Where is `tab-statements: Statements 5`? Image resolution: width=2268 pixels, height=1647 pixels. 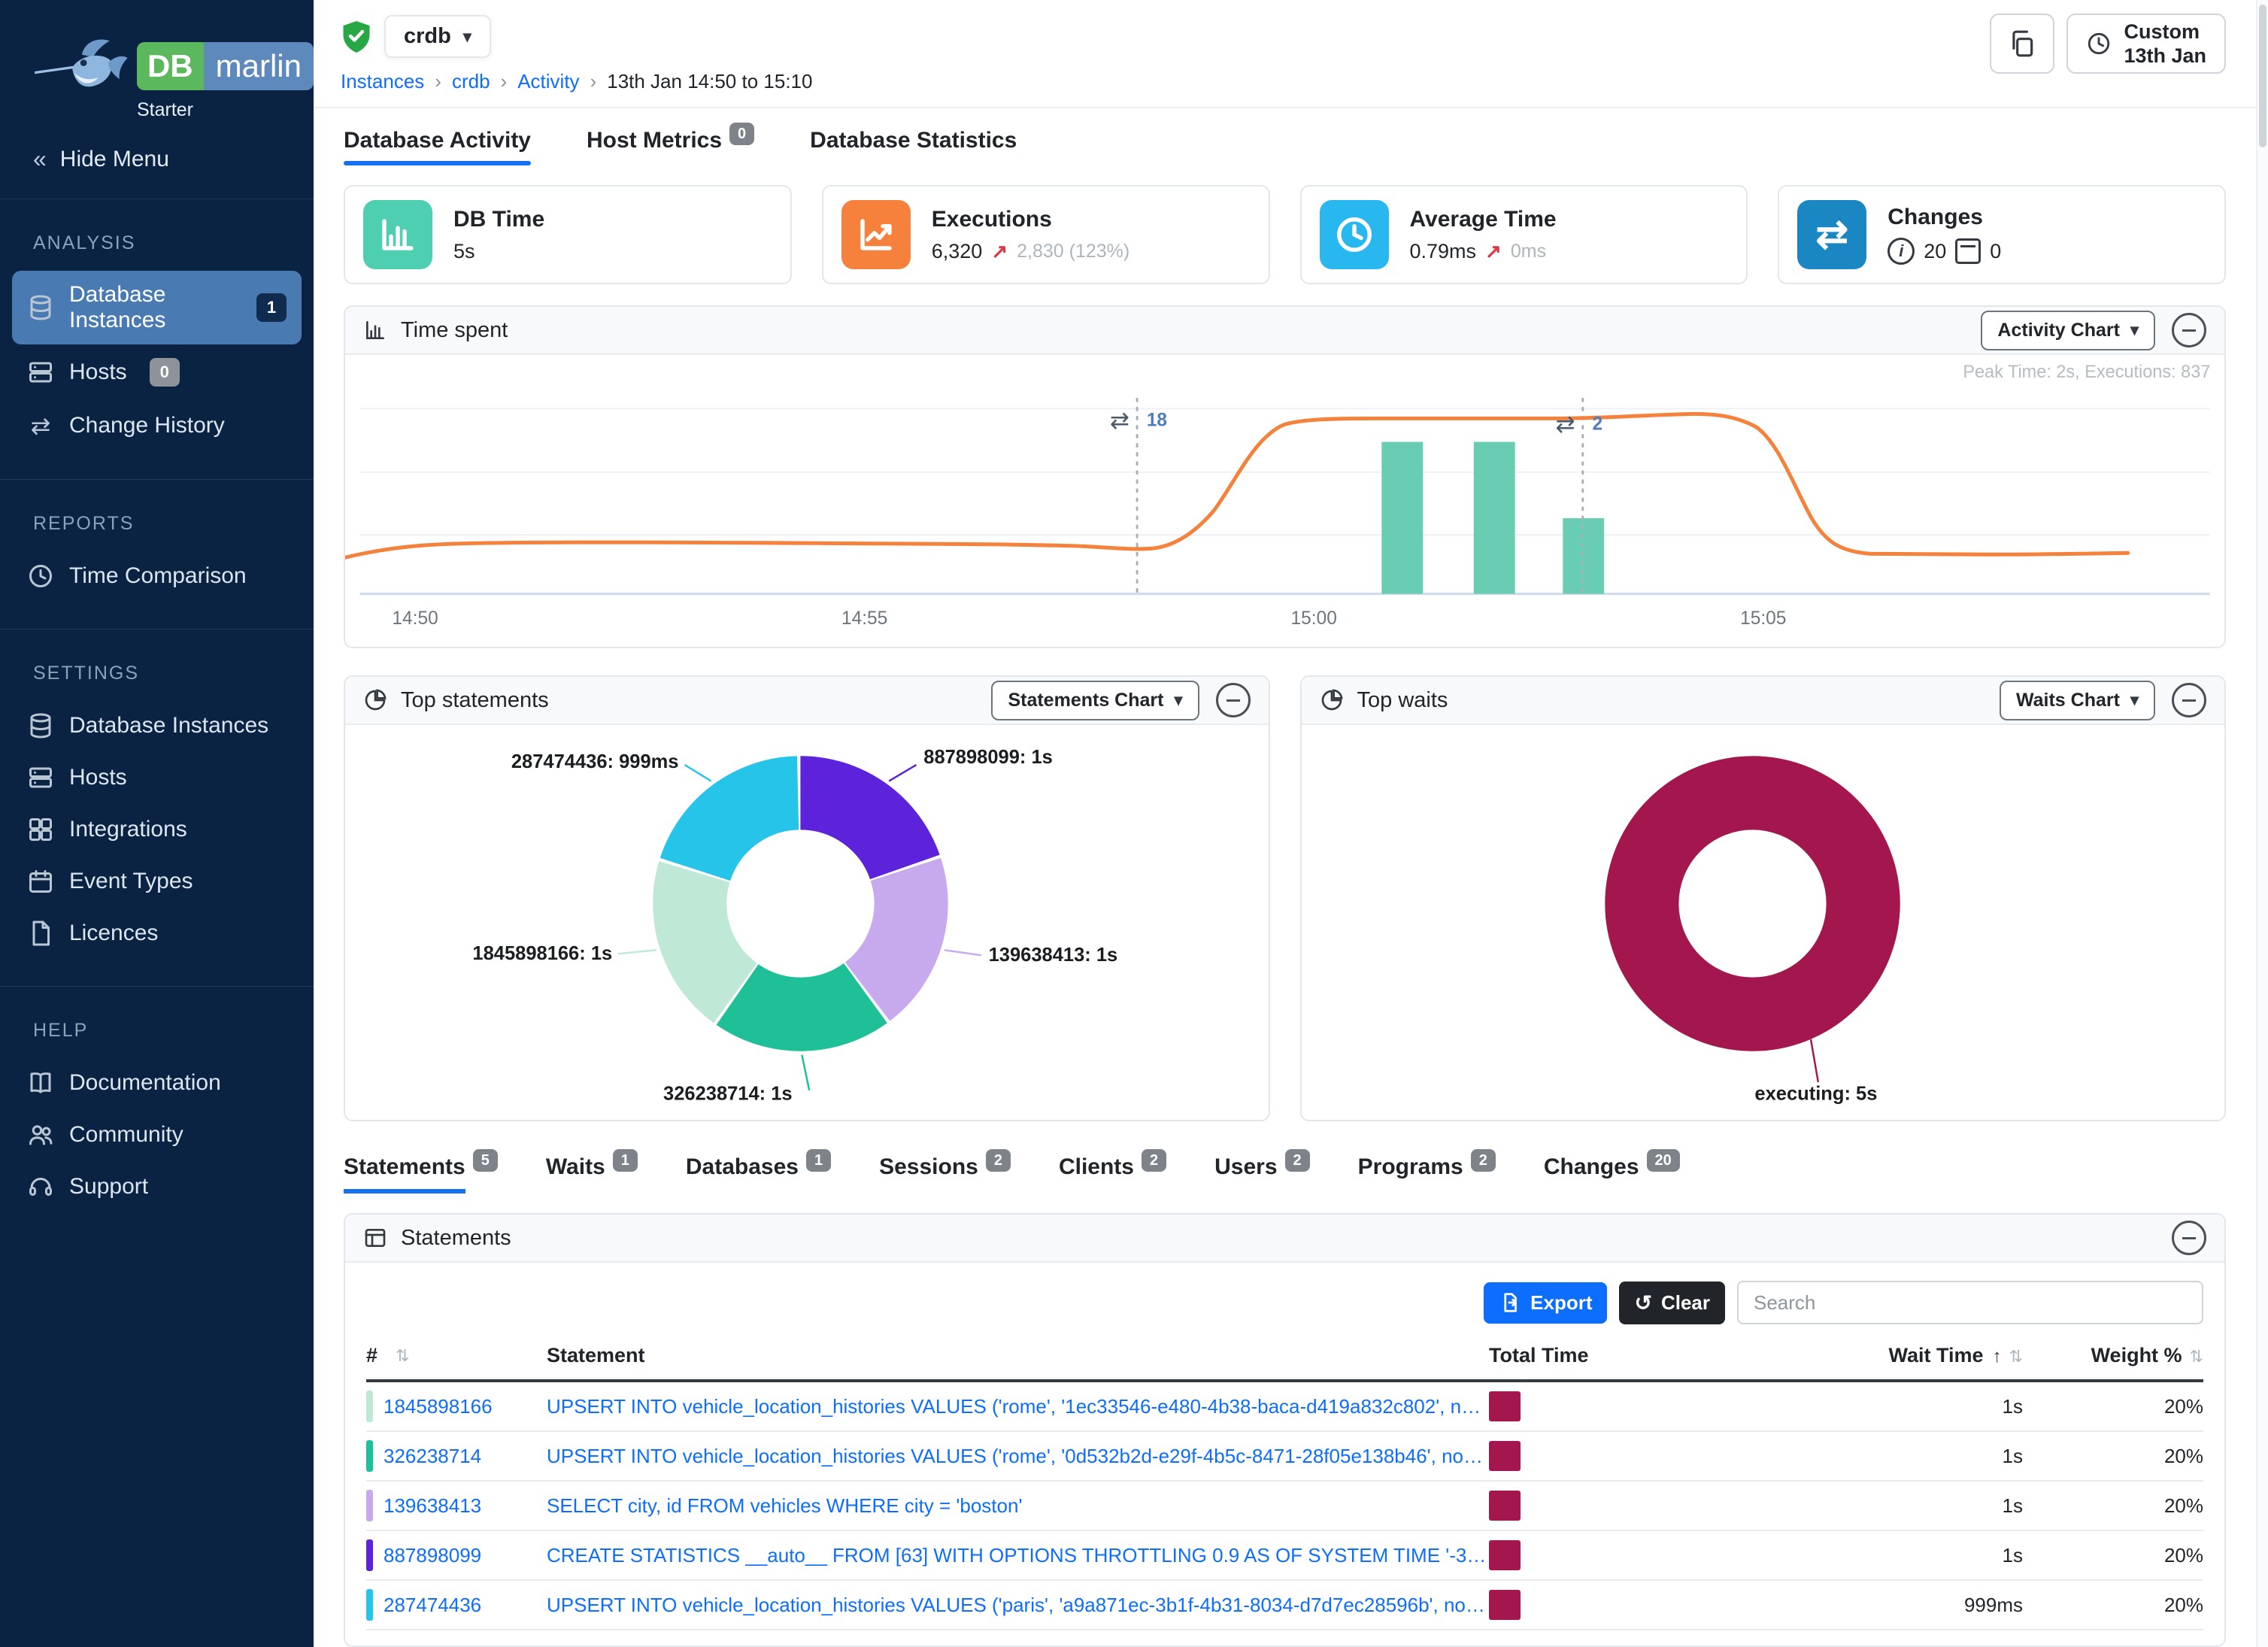 tab-statements: Statements 5 is located at coordinates (421, 1171).